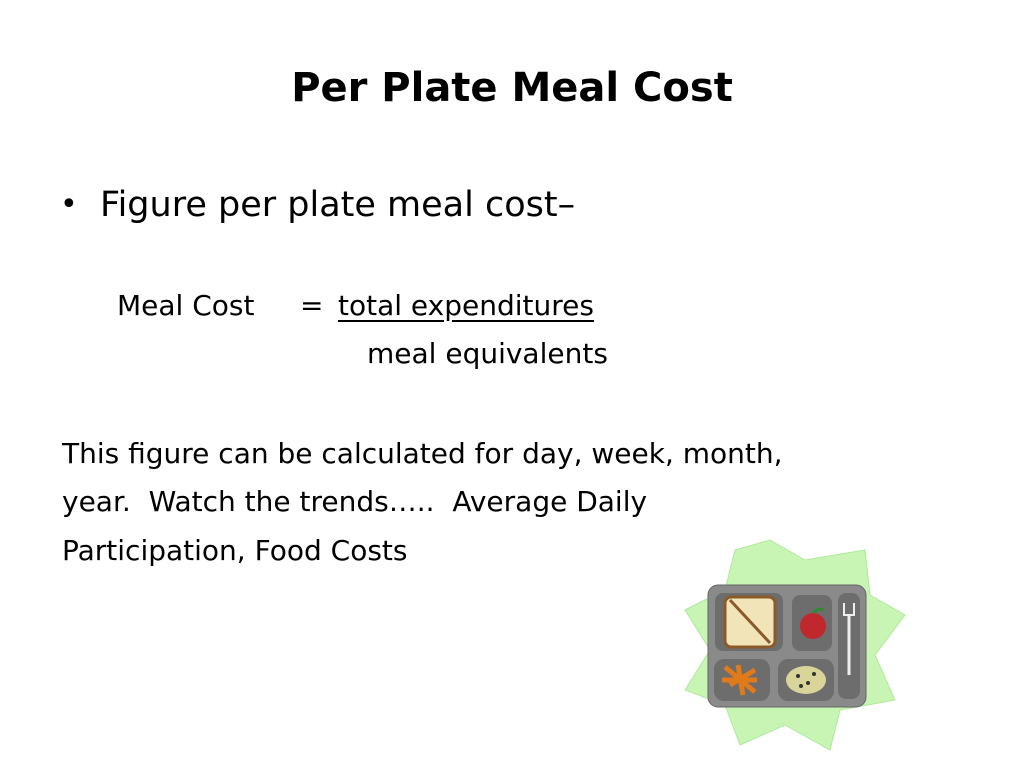  I want to click on paragraph-line: Participation, Food Costs, so click(235, 550).